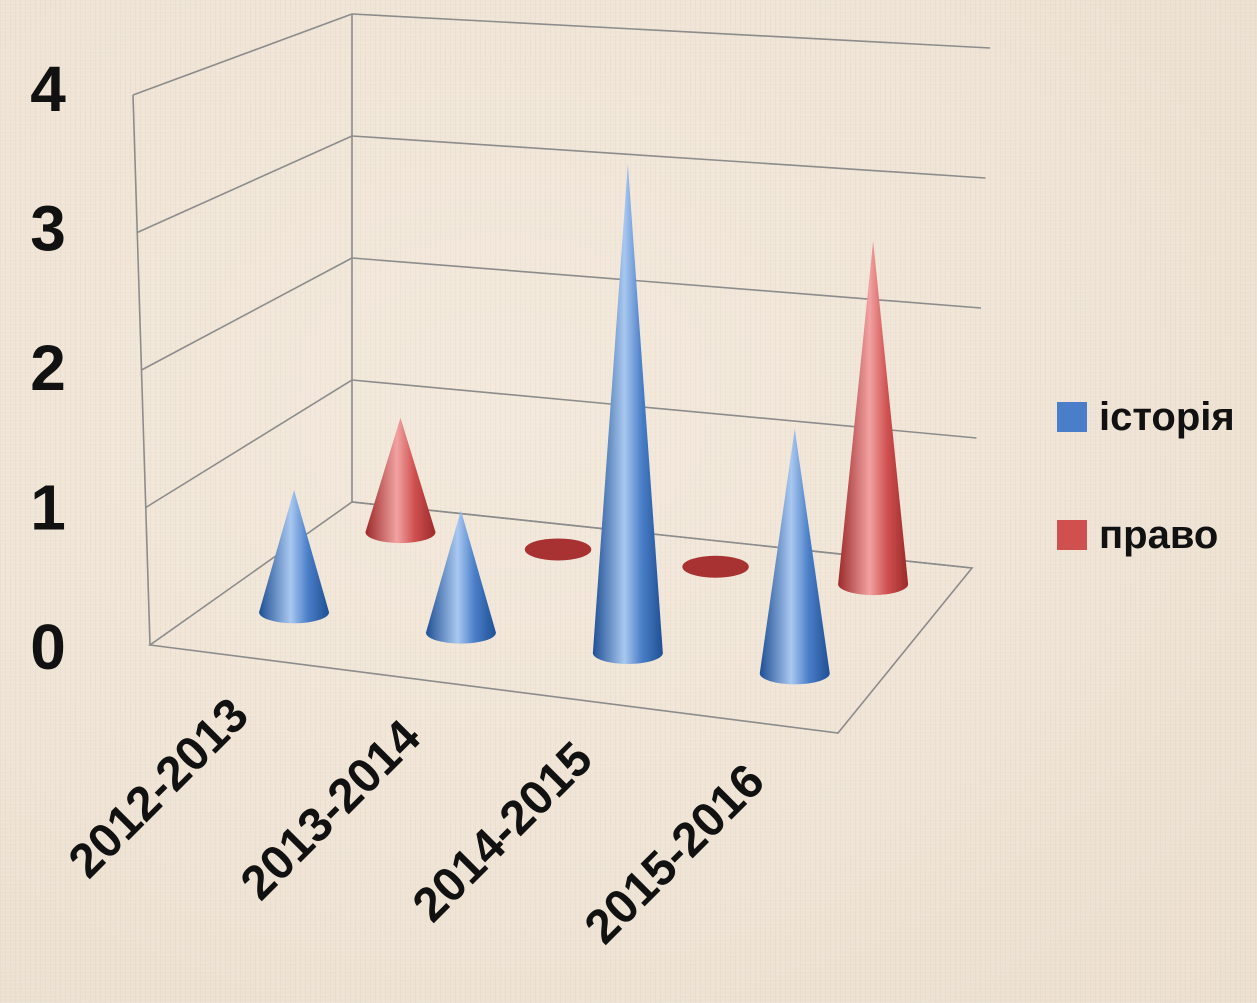 Image resolution: width=1257 pixels, height=1003 pixels. Describe the element at coordinates (675, 854) in the screenshot. I see `x-tick-label: 2015-2016` at that location.